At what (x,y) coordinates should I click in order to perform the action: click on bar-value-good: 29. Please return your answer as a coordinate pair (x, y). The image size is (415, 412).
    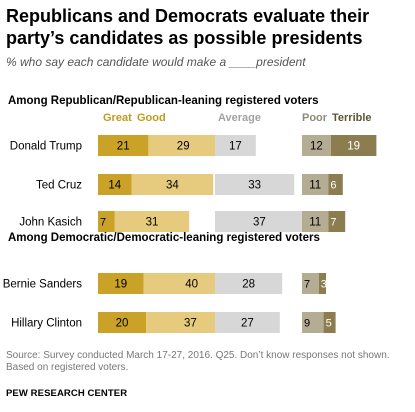
    Looking at the image, I should click on (183, 147).